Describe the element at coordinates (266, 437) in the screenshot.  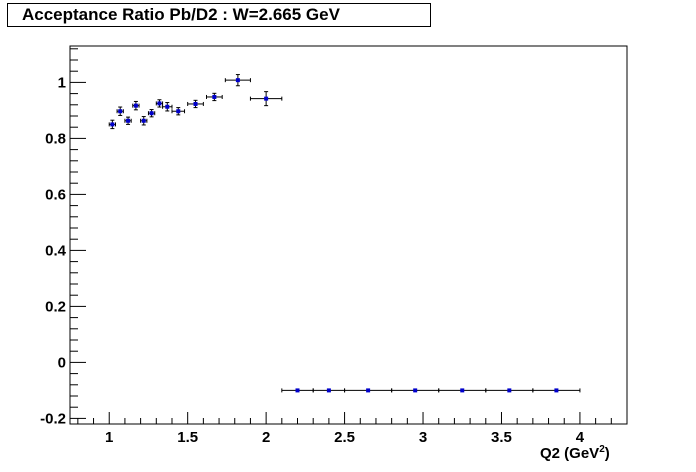
I see `x-tick-label: 2` at that location.